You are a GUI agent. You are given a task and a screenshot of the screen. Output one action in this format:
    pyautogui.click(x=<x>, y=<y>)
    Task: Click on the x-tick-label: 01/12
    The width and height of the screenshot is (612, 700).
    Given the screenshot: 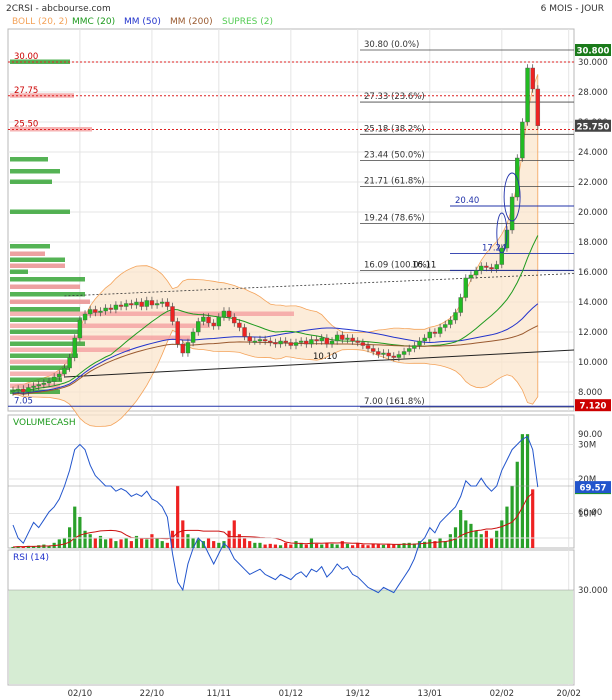 What is the action you would take?
    pyautogui.click(x=291, y=694)
    